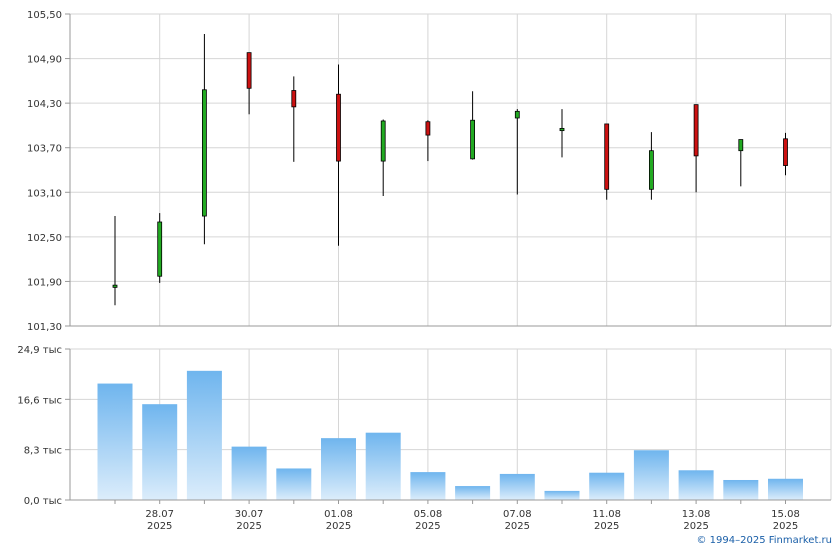  I want to click on volume-y-tick-label: 8,3 тыс, so click(43, 451).